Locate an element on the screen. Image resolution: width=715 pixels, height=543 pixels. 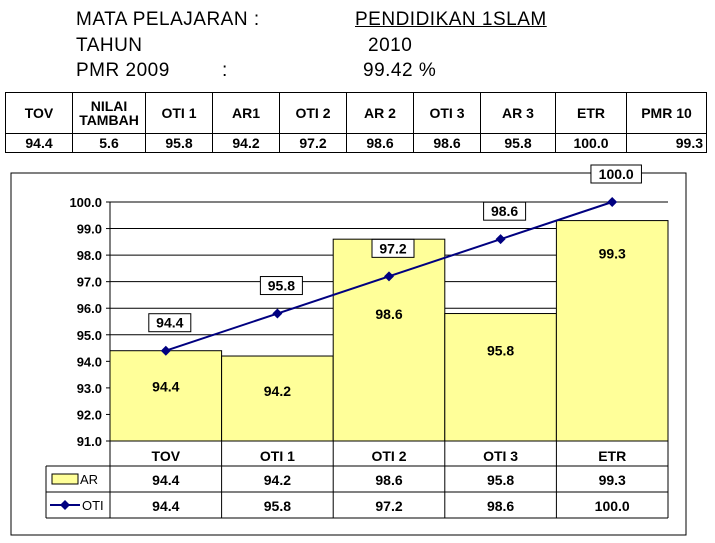
x-category-label: ETR is located at coordinates (612, 456).